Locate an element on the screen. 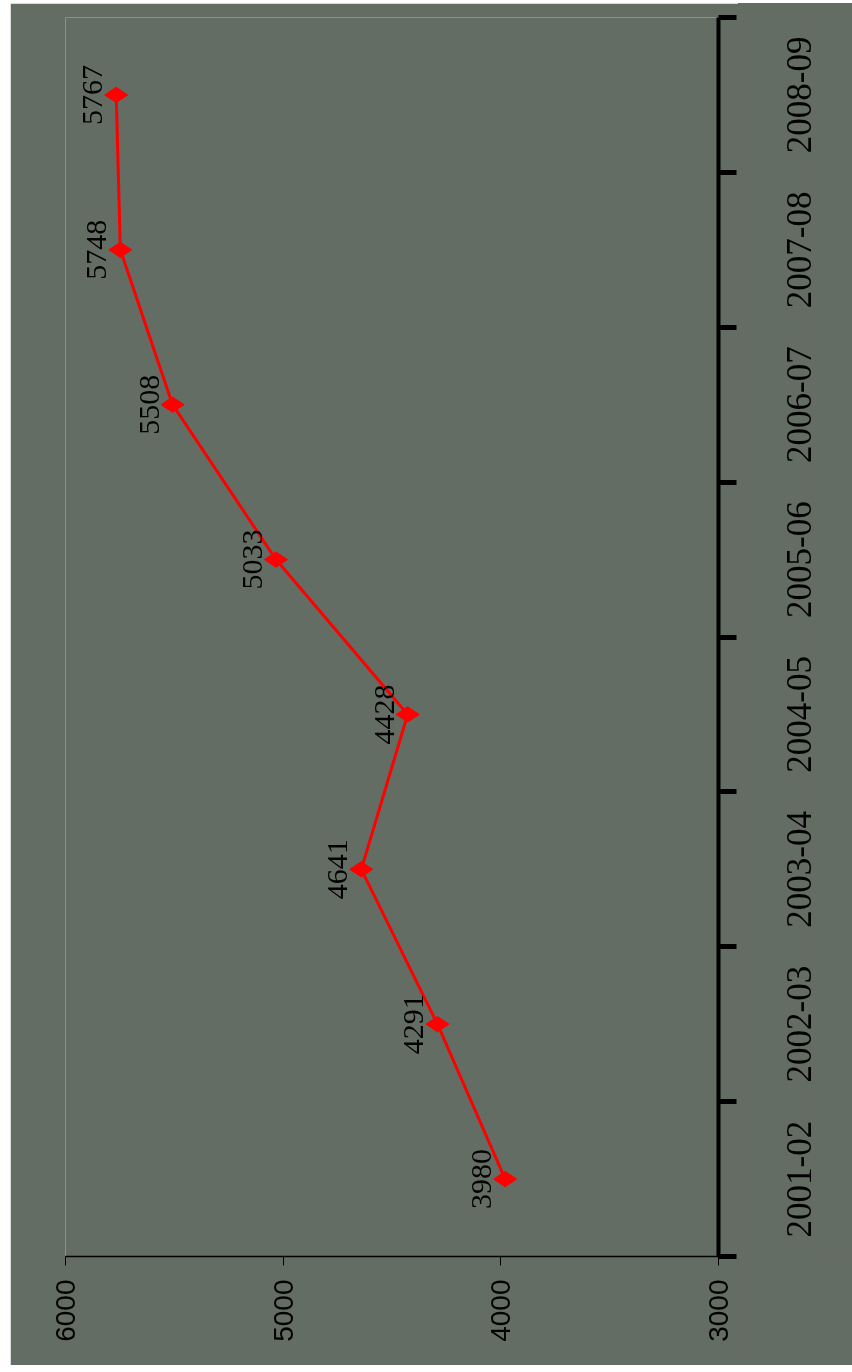 Image resolution: width=852 pixels, height=1372 pixels. y-tick-label: 2003-04 is located at coordinates (799, 869).